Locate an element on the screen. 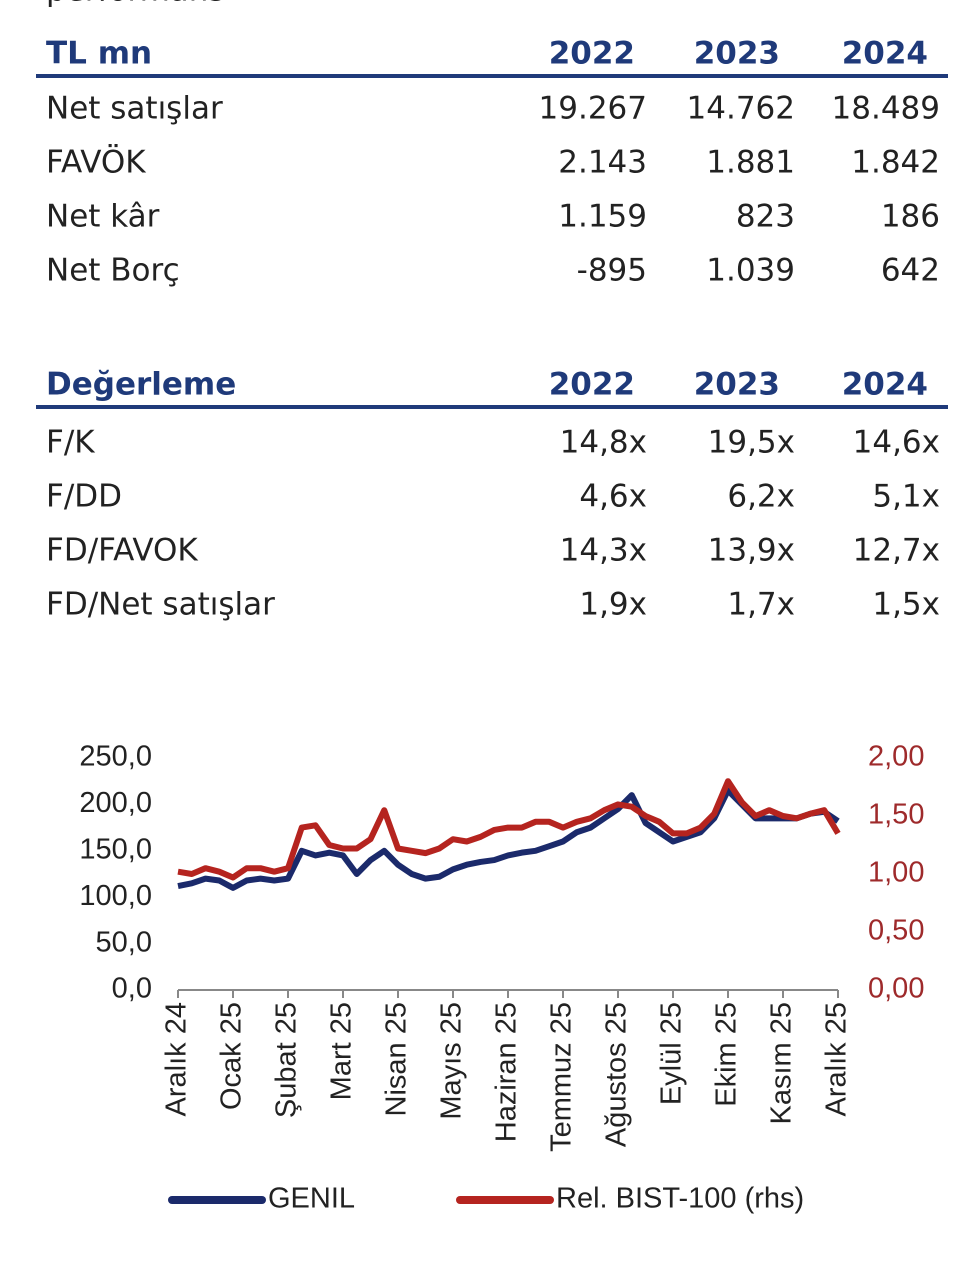  x-tick-label: Aralık 24 is located at coordinates (177, 1059).